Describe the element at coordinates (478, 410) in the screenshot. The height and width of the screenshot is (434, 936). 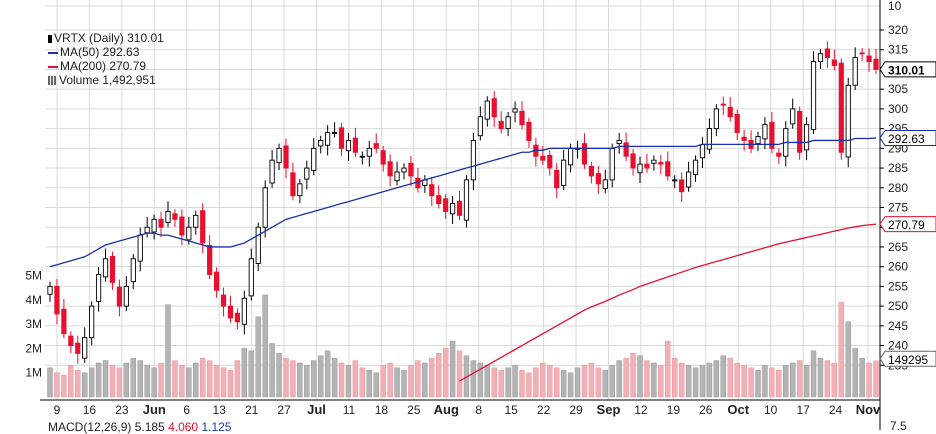
I see `date-tick-label: 8` at that location.